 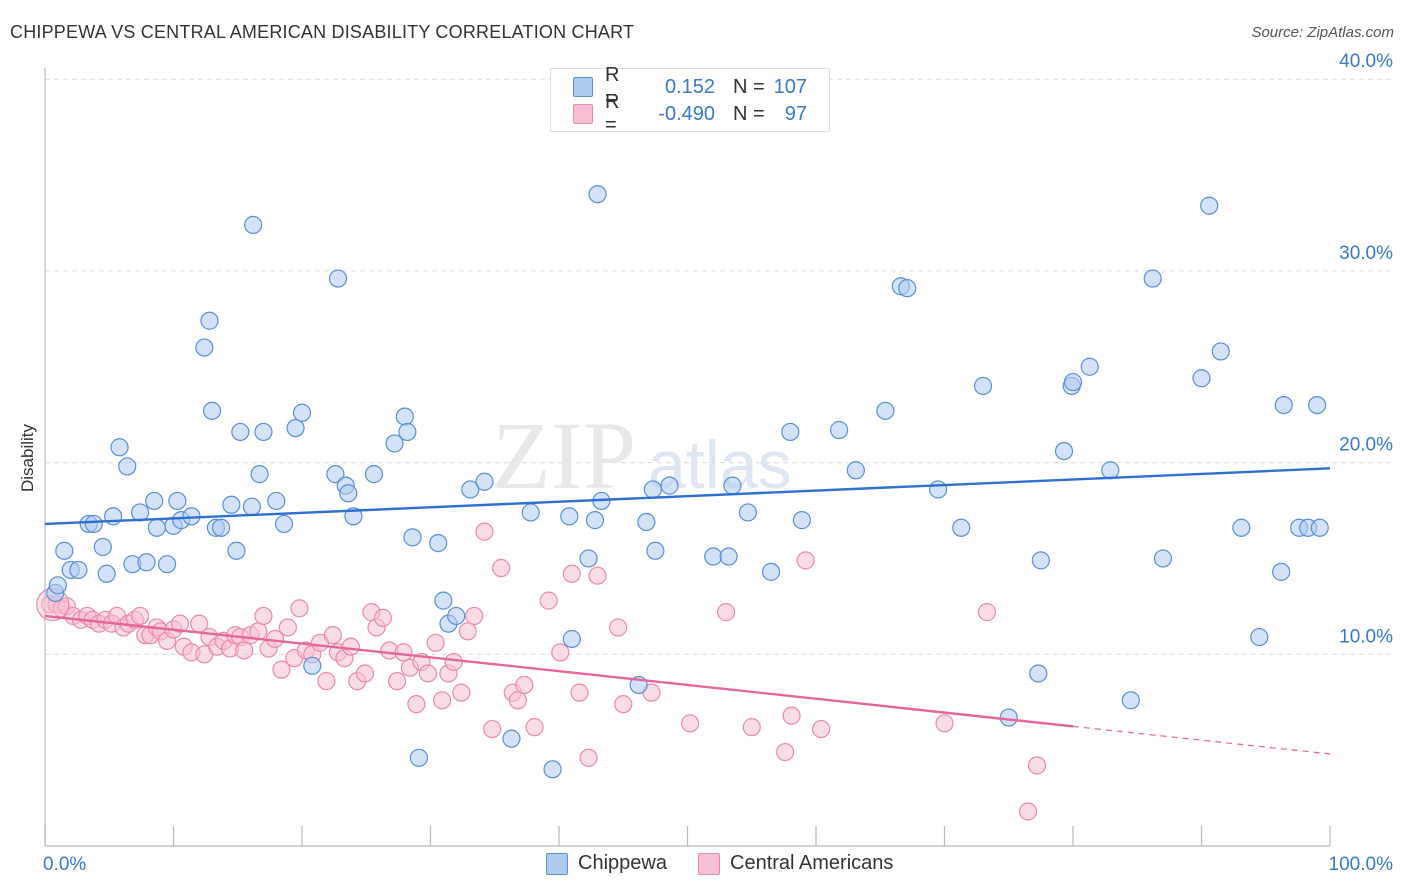 What do you see at coordinates (1366, 61) in the screenshot?
I see `y-tick-label: 40.0%` at bounding box center [1366, 61].